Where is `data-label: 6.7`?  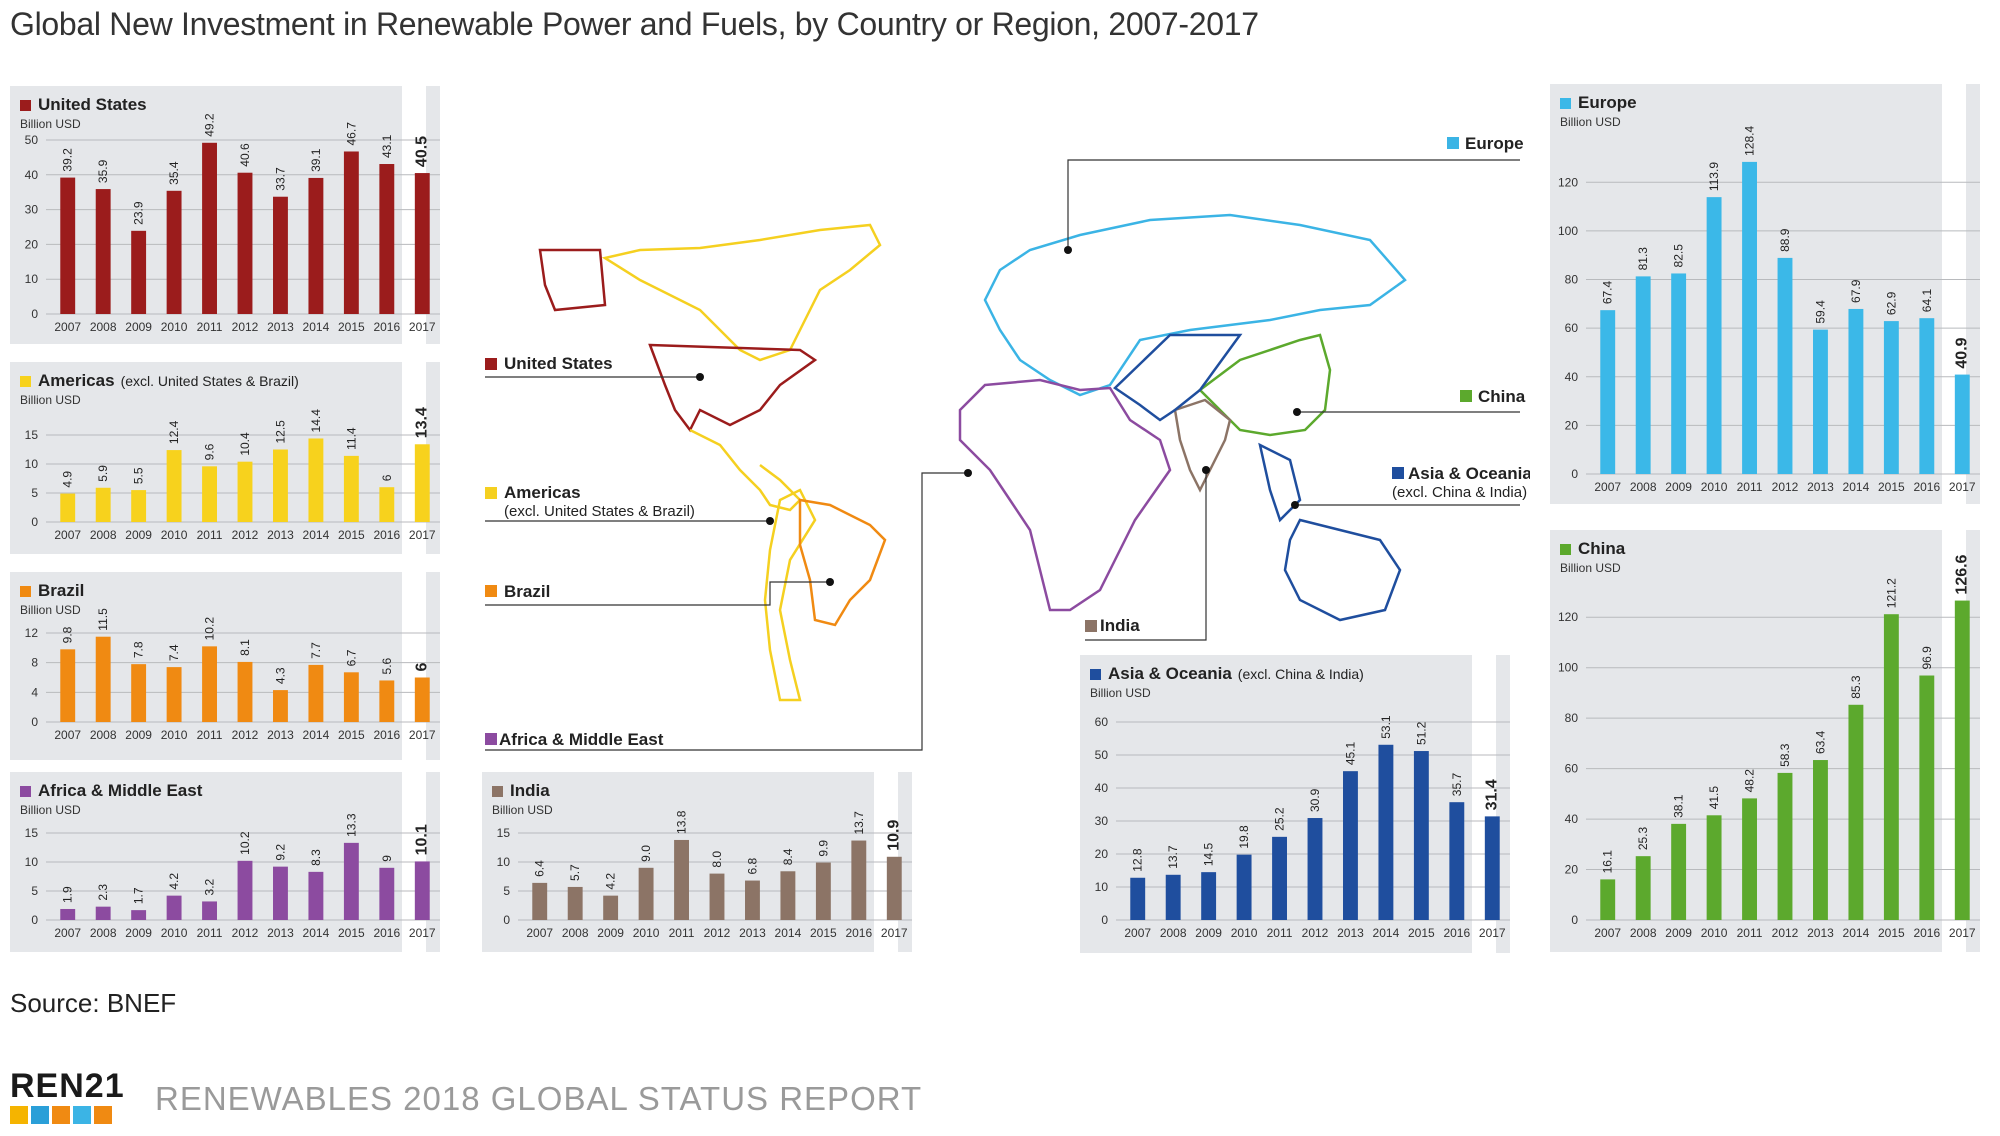
data-label: 6.7 is located at coordinates (351, 657).